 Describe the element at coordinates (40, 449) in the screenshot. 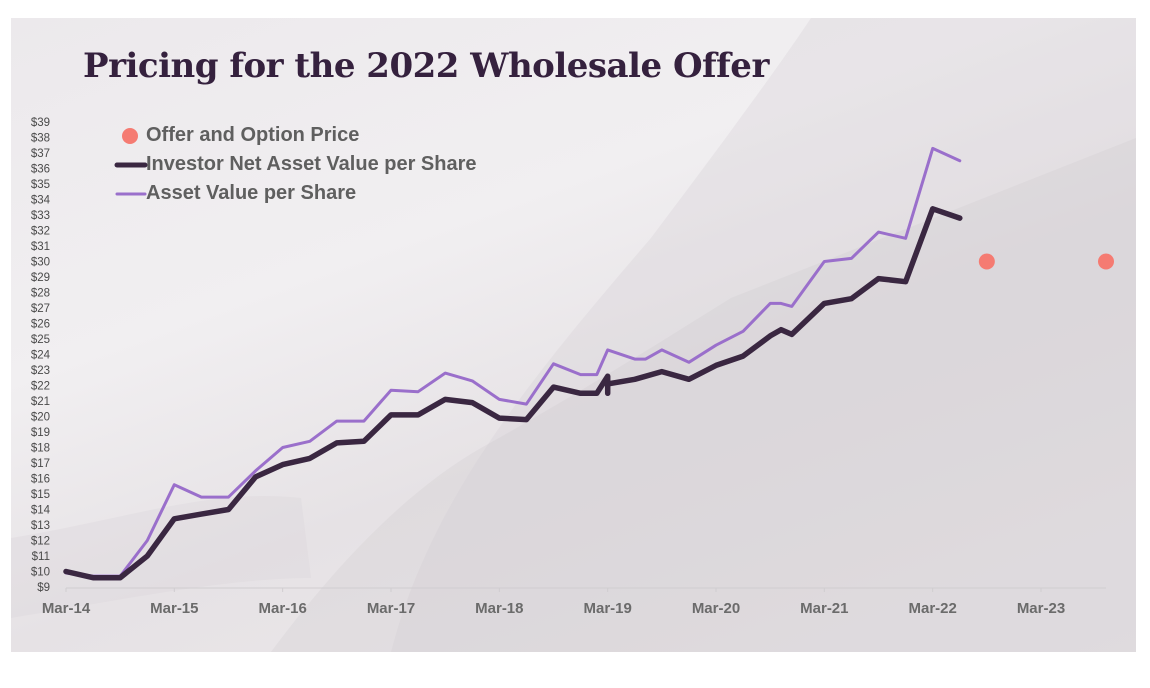

I see `y-tick-label: $18` at that location.